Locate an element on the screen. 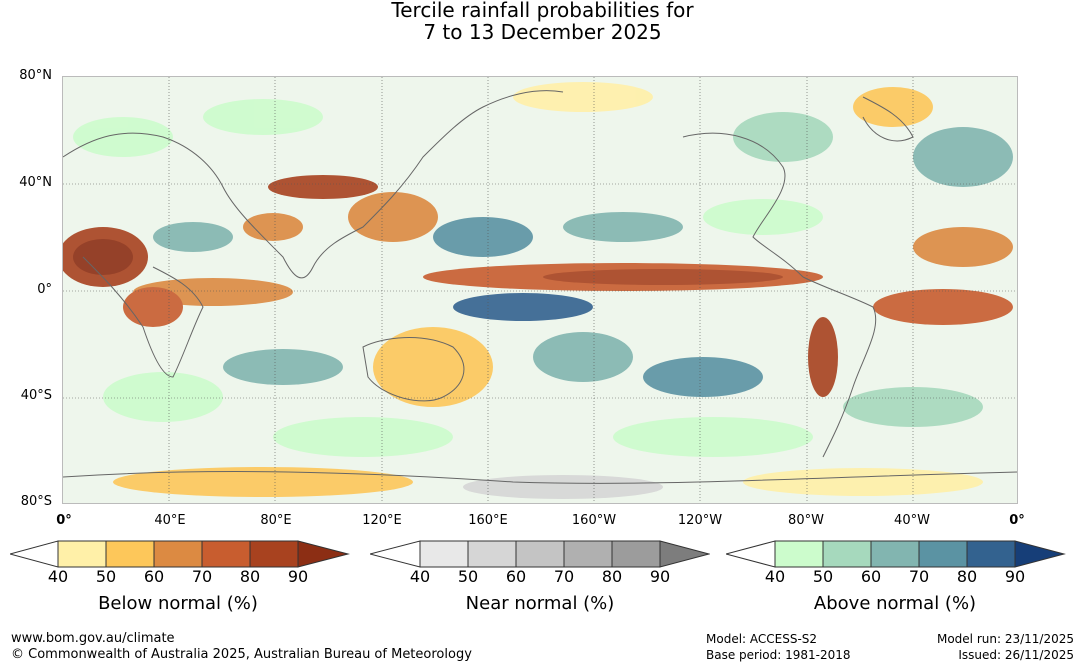  lon-label-160e: 160°E is located at coordinates (488, 520).